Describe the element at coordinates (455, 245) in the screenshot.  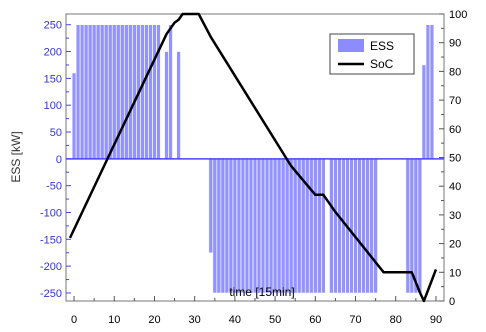
I see `y2-tick-label: 20` at that location.